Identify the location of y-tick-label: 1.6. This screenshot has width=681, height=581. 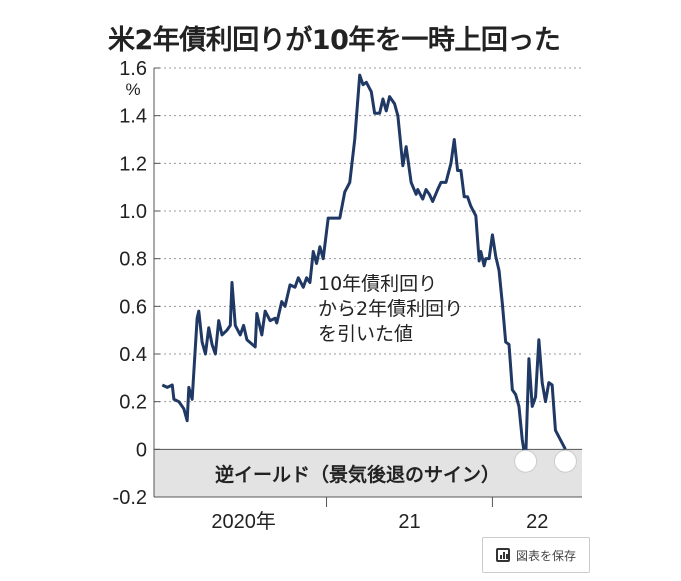
(133, 69).